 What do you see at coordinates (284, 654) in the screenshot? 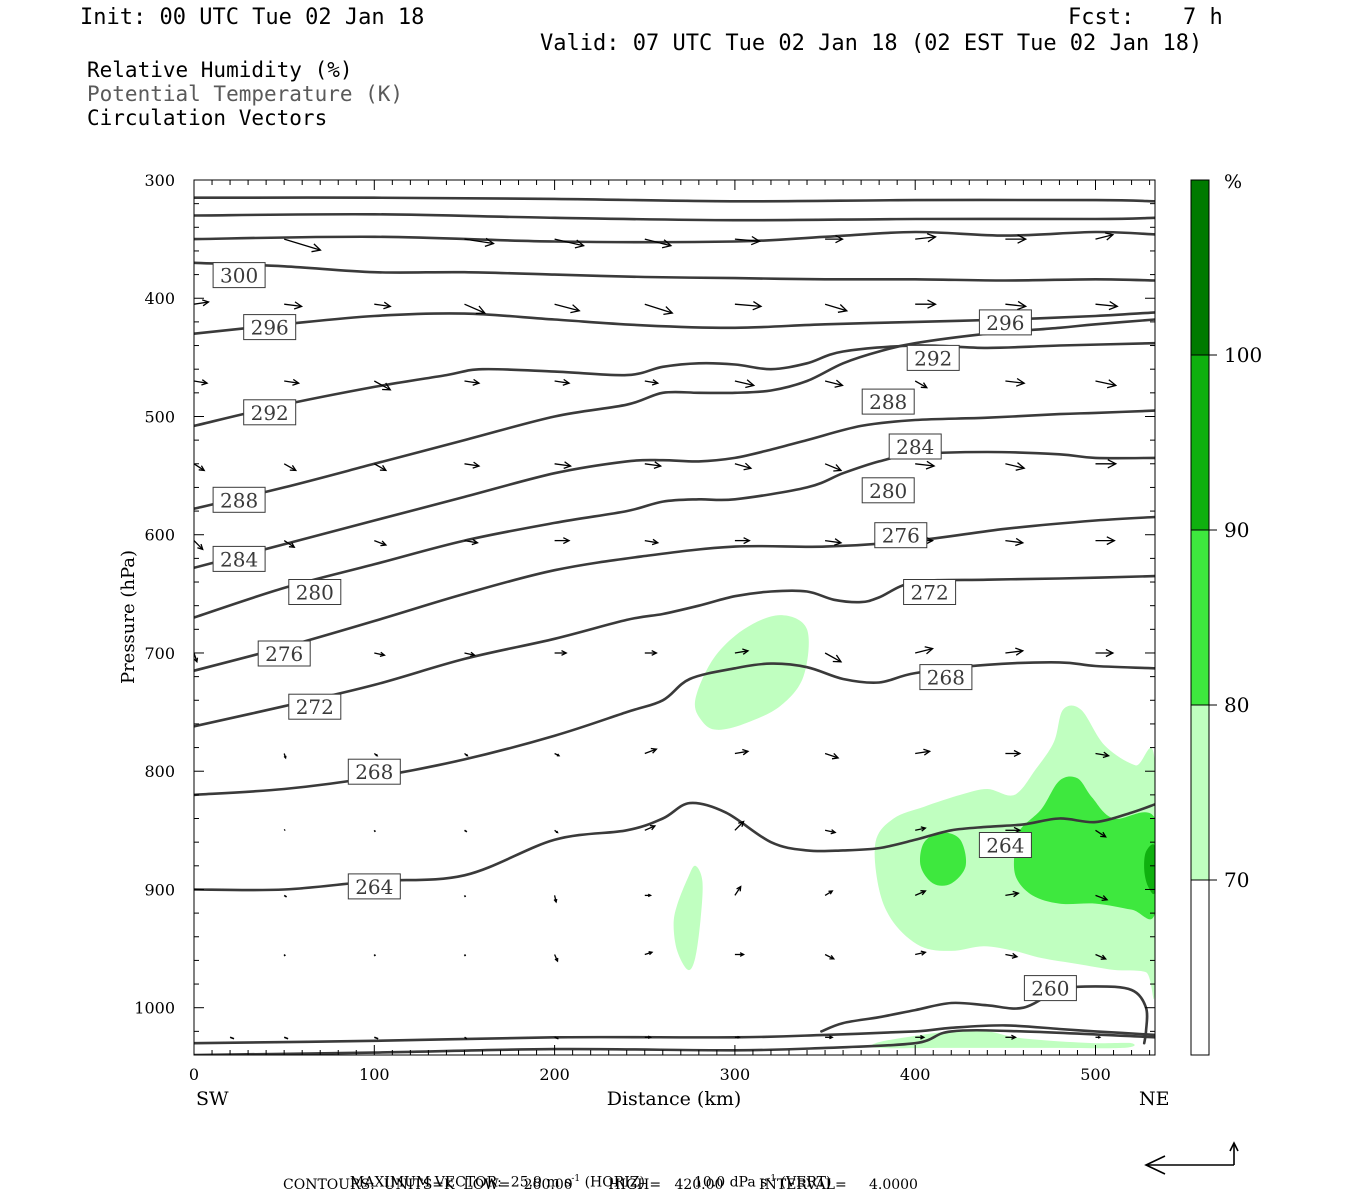
I see `contour-label-text: 276` at bounding box center [284, 654].